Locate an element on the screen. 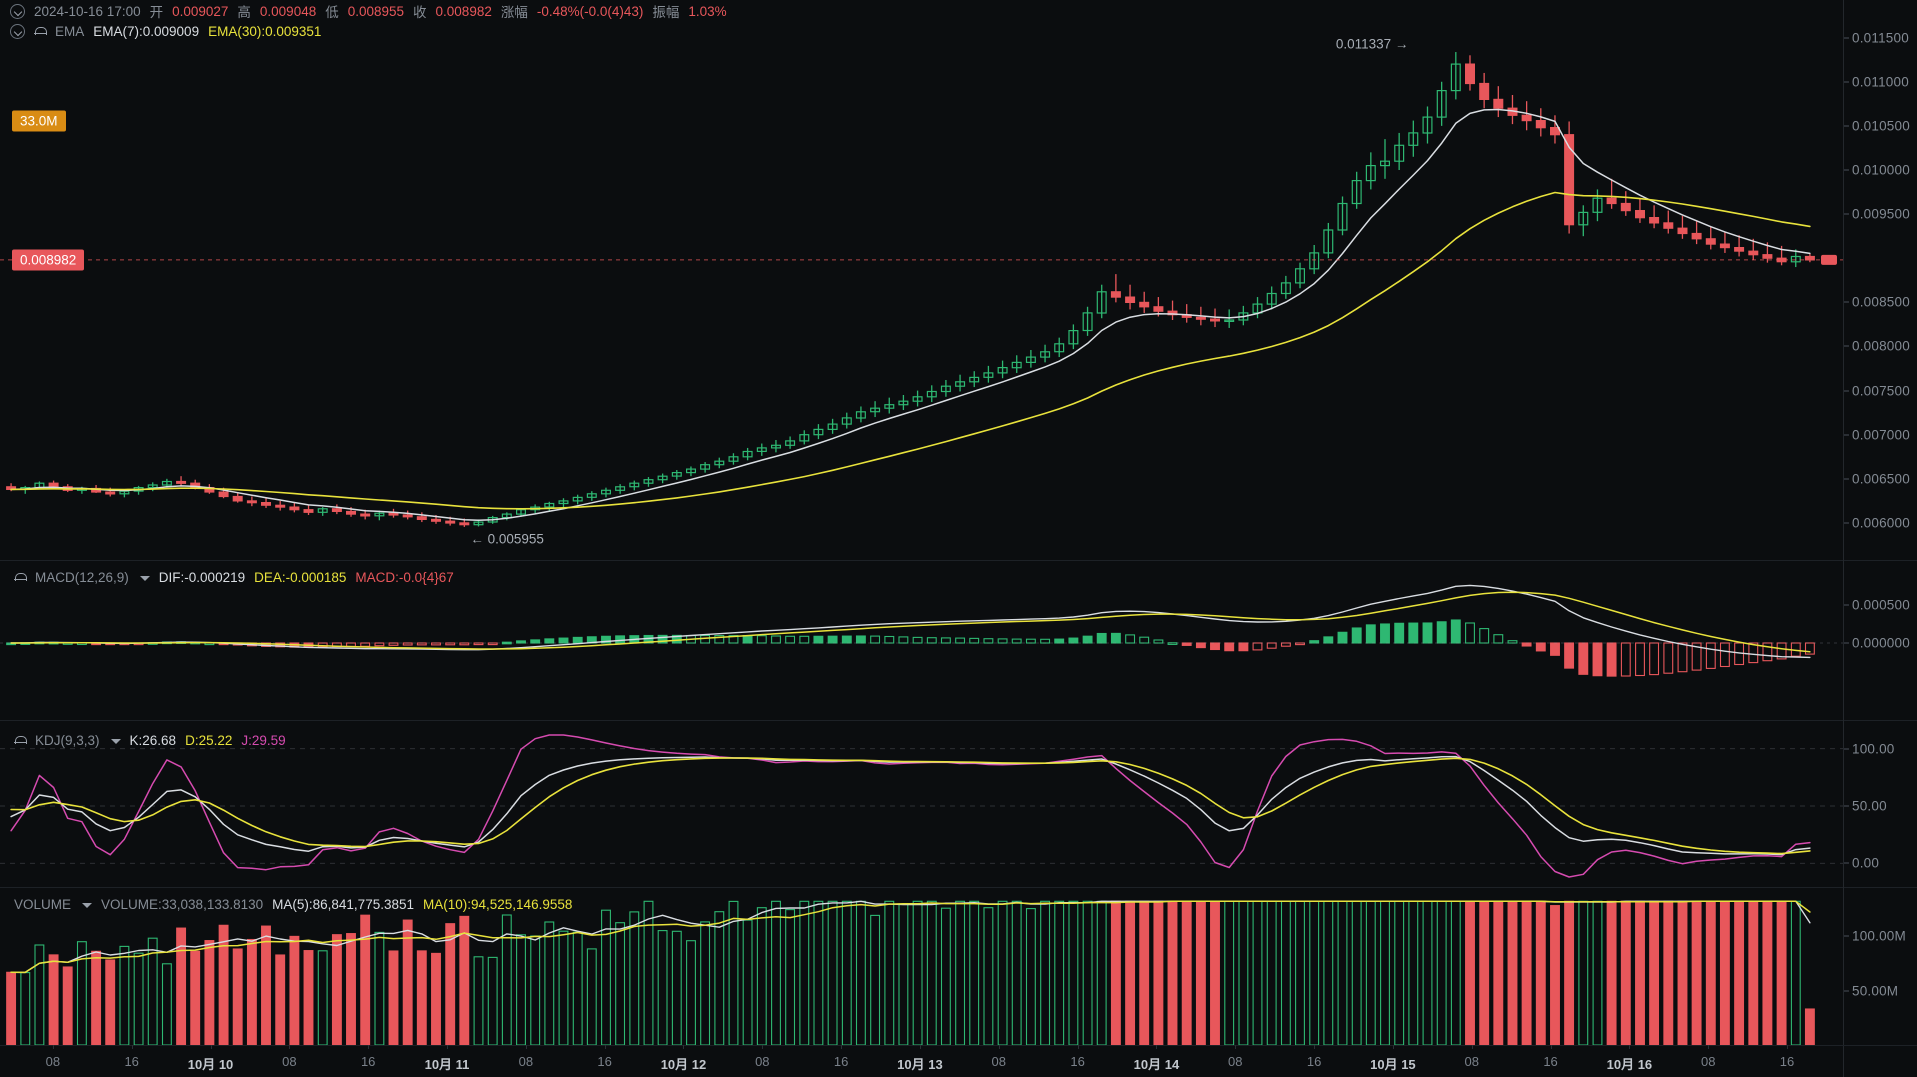  ohlc-datetime: 2024-10-16 17:00 is located at coordinates (87, 11).